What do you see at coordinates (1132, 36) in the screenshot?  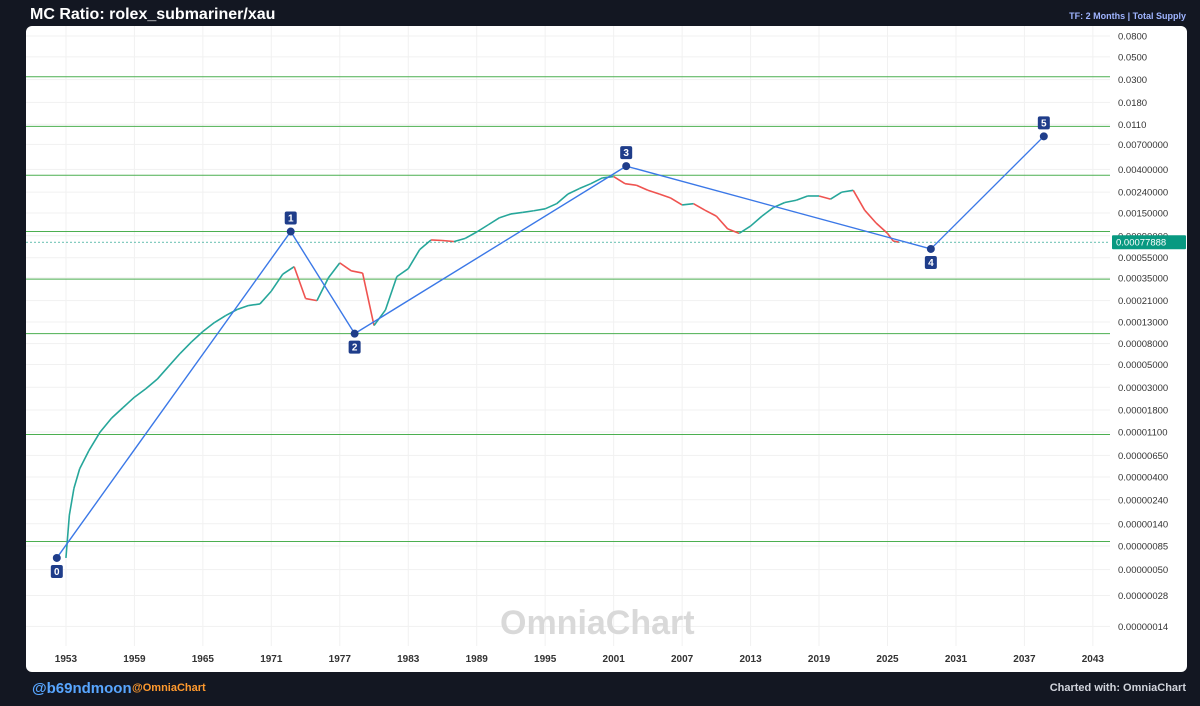 I see `y-tick-label: 0.0800` at bounding box center [1132, 36].